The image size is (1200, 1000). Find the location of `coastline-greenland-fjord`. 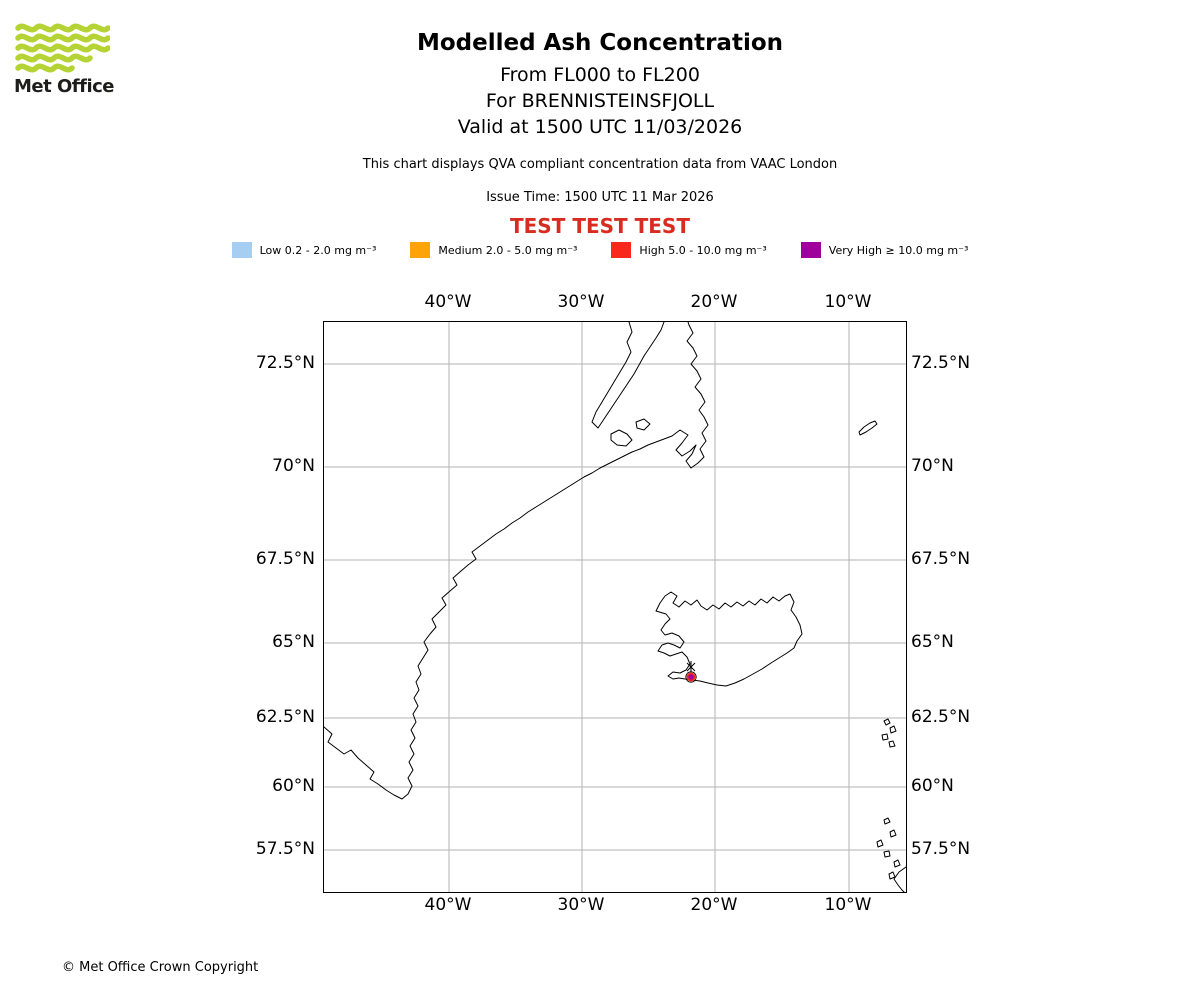

coastline-greenland-fjord is located at coordinates (628, 375).